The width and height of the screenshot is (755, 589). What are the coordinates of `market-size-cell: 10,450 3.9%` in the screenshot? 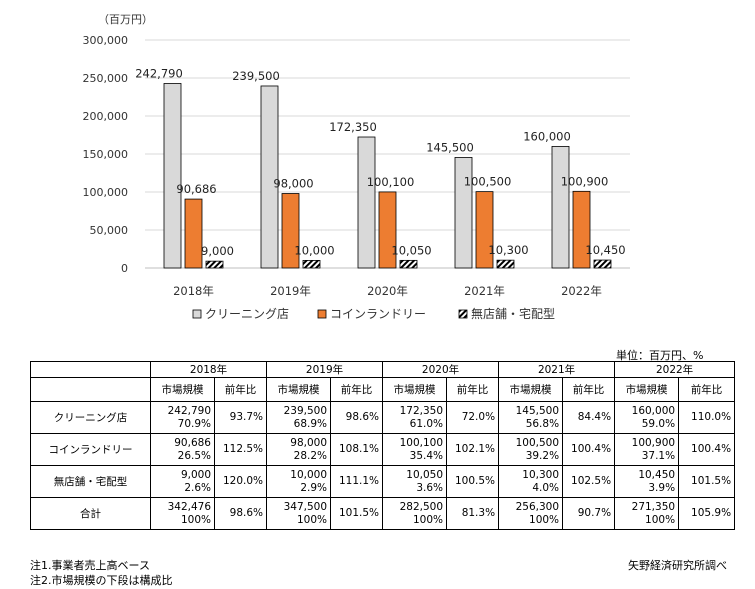 It's located at (647, 481).